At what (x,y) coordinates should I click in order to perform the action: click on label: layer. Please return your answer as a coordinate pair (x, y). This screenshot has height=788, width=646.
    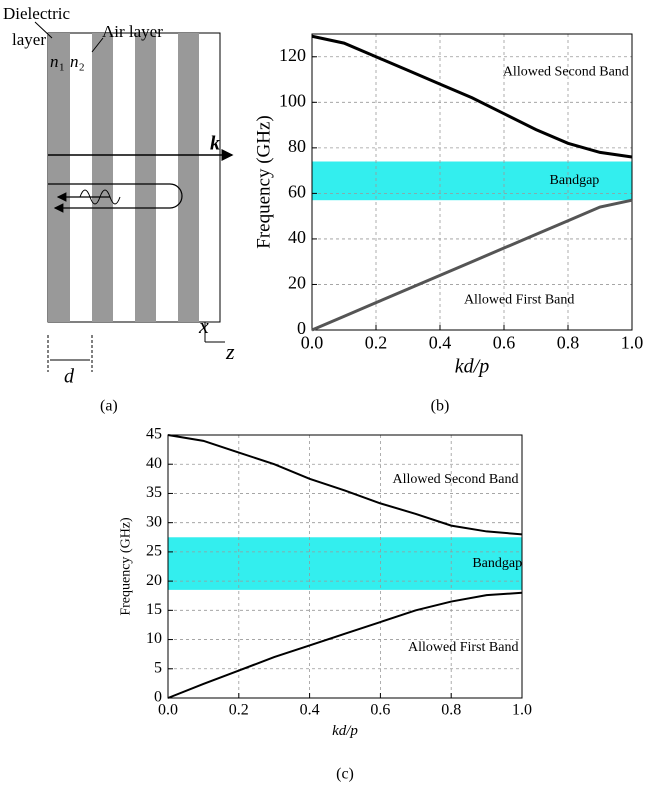
    Looking at the image, I should click on (29, 39).